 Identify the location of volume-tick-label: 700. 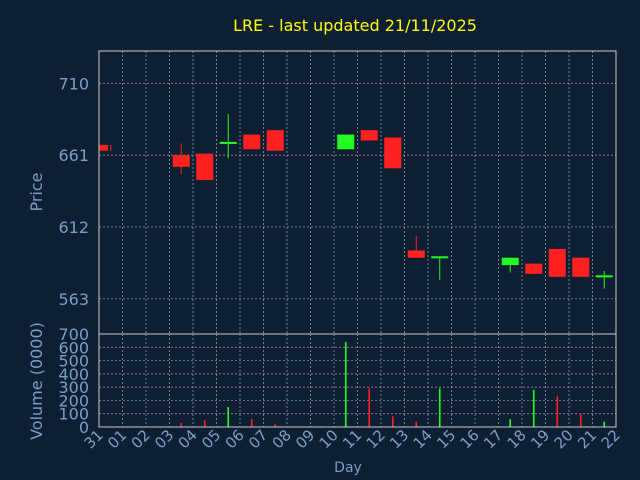
(73, 334).